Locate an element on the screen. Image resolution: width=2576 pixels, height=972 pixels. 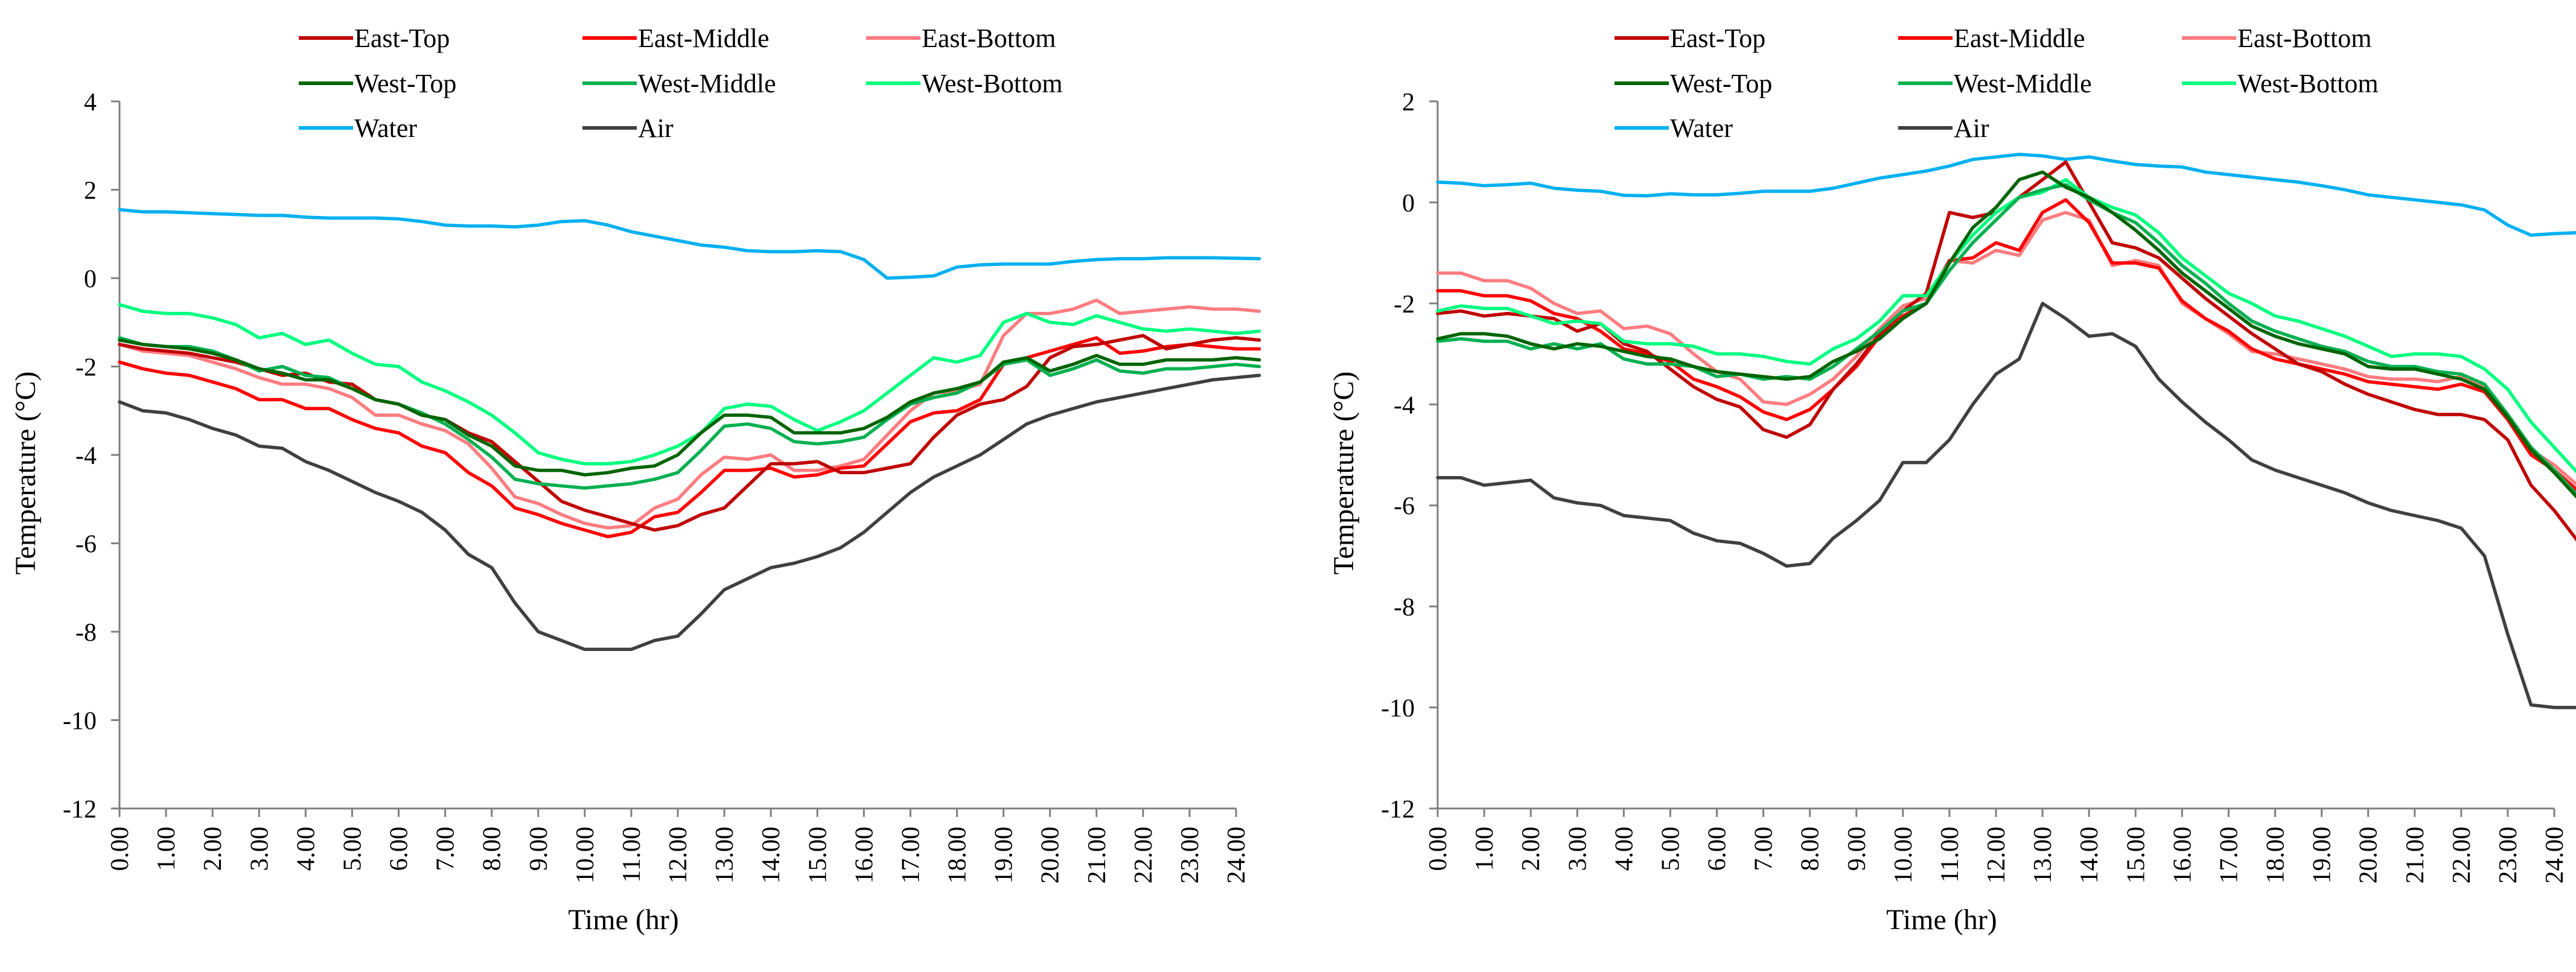
x-tick-label: 17.00 is located at coordinates (2229, 855).